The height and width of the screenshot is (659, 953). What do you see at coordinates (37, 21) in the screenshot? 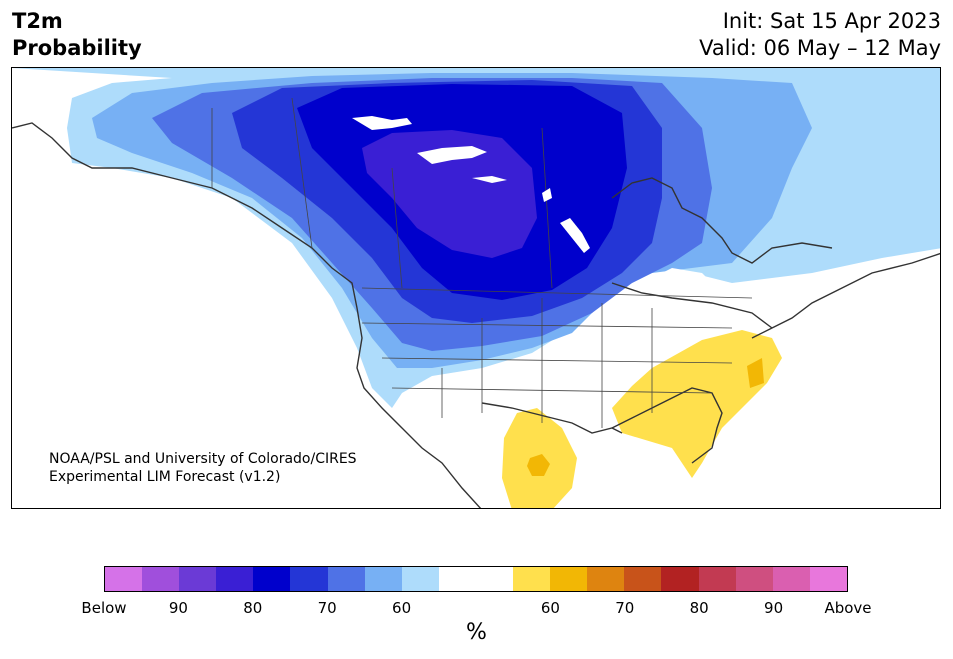
I see `title-variable: T2m` at bounding box center [37, 21].